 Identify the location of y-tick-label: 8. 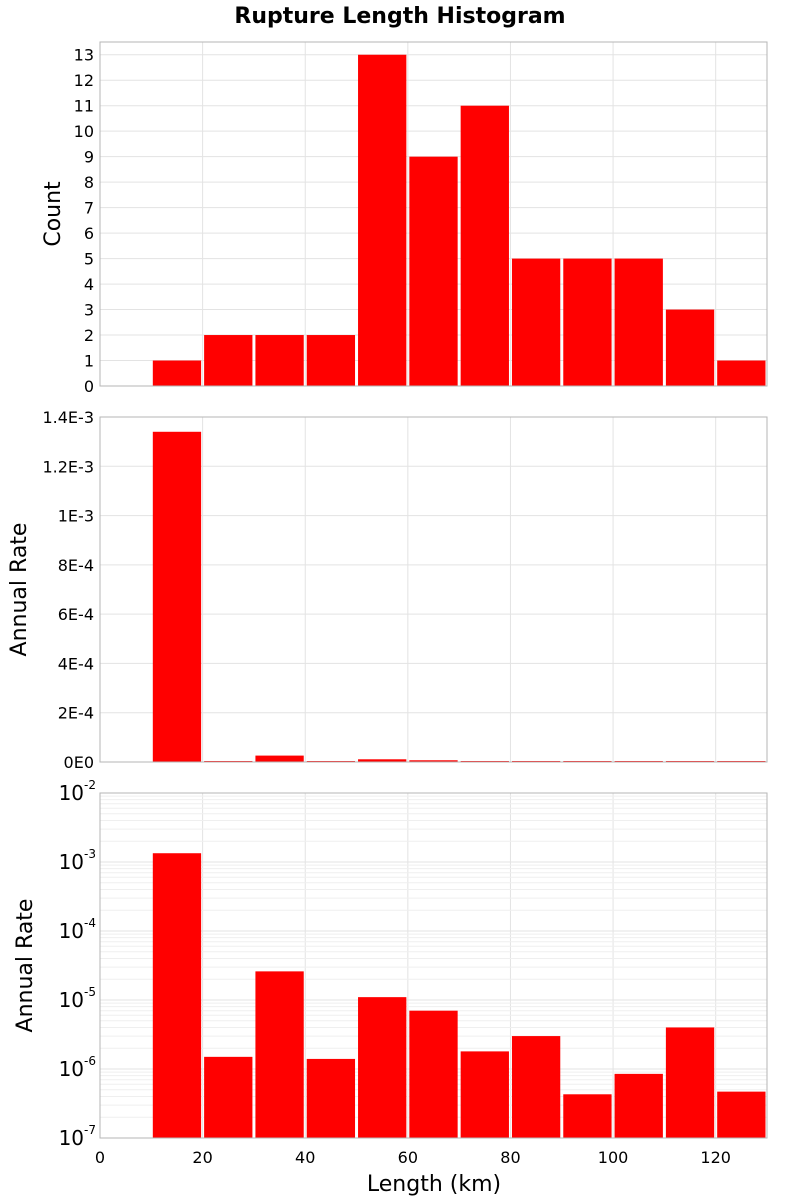
(89, 182).